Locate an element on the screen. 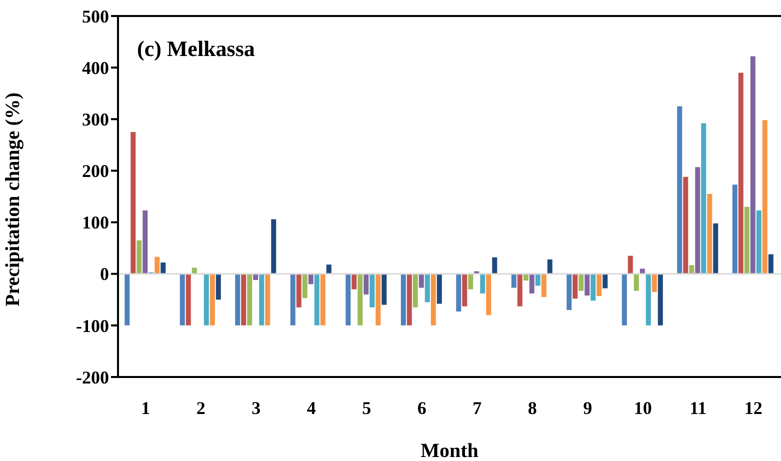  x-tick-label: 11 is located at coordinates (698, 408).